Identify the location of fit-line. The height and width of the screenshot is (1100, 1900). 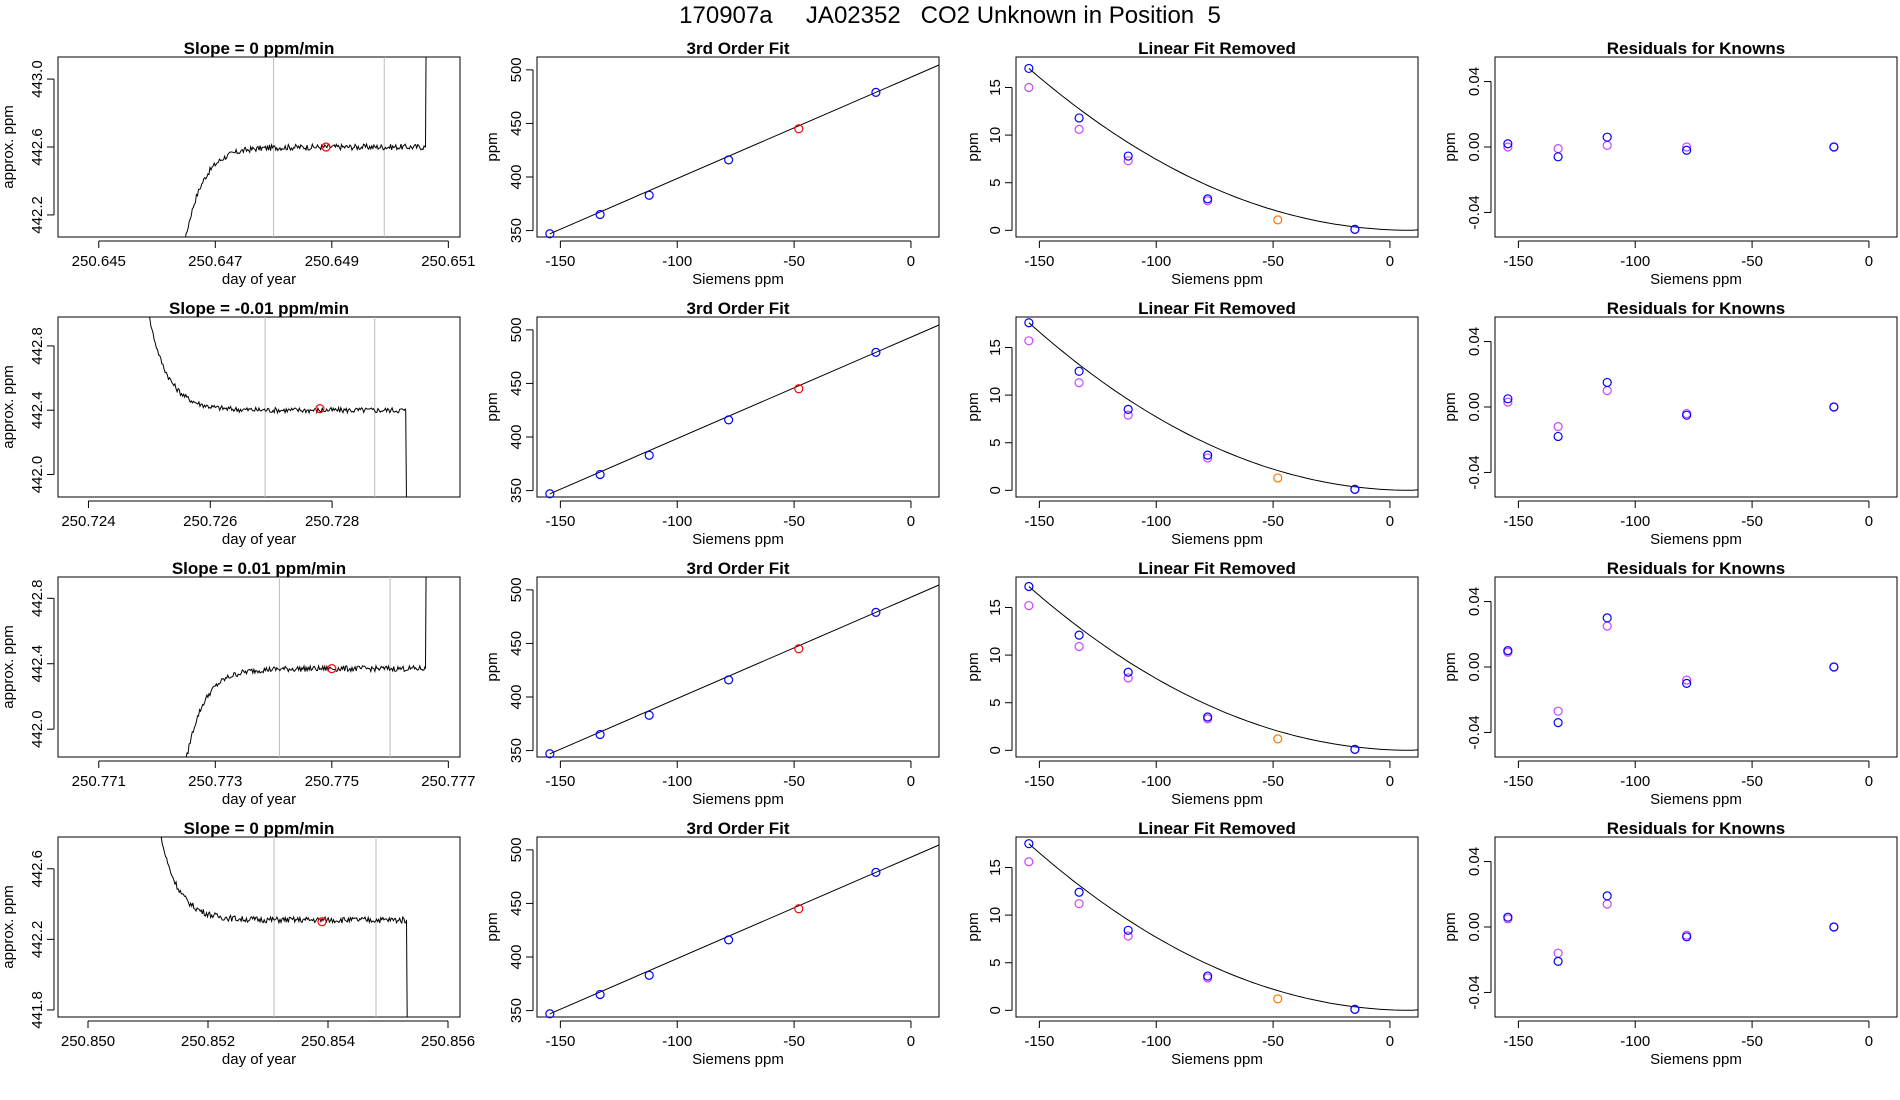
(744, 149).